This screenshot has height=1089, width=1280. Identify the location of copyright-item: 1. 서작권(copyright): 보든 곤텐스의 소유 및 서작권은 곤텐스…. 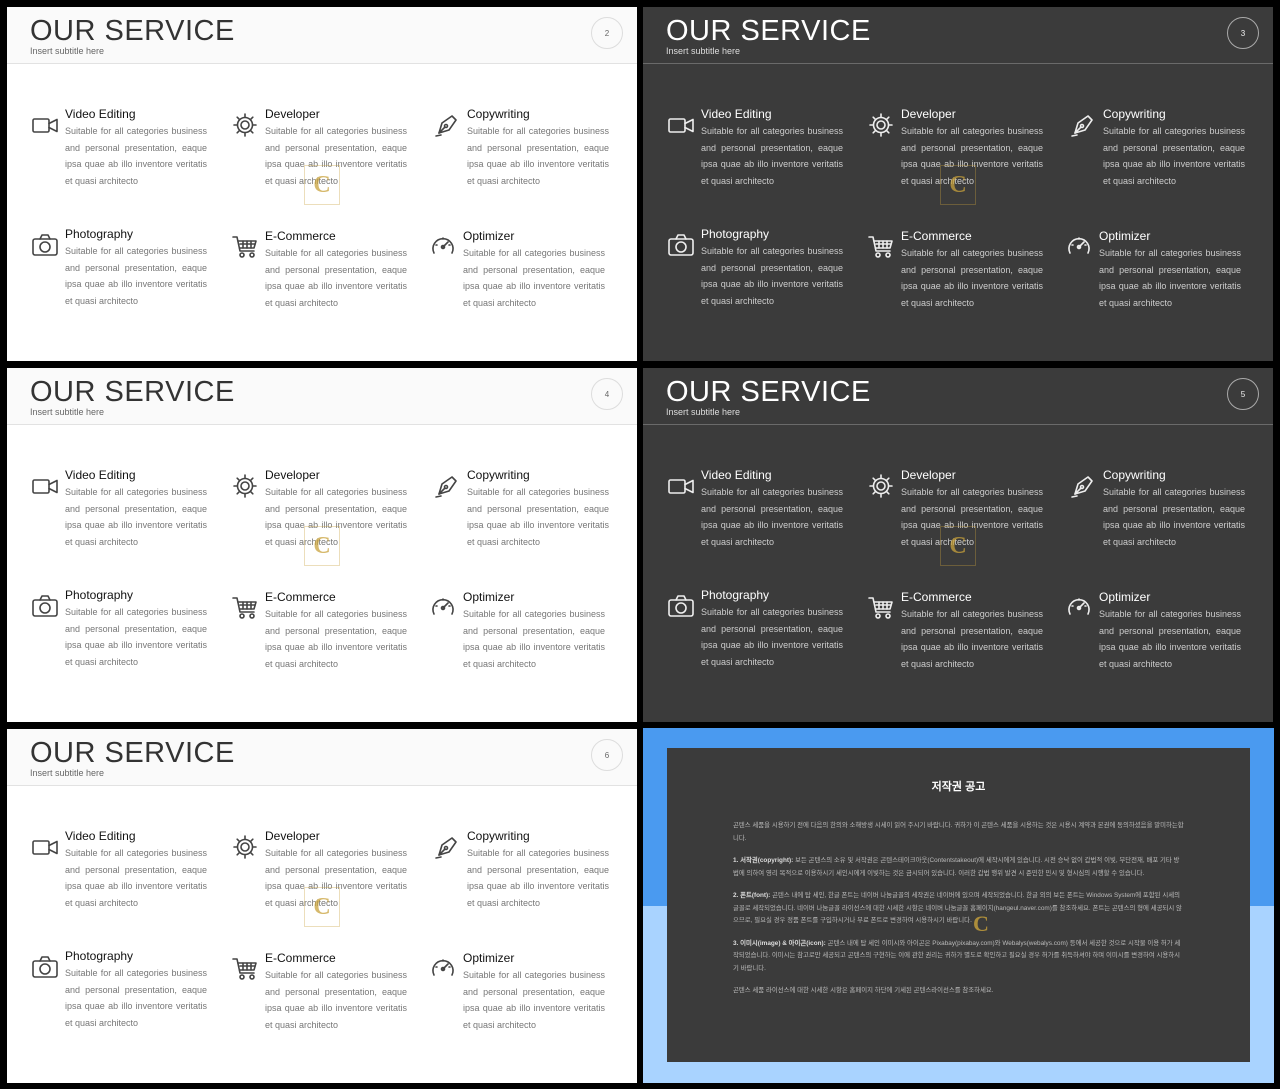
(959, 867).